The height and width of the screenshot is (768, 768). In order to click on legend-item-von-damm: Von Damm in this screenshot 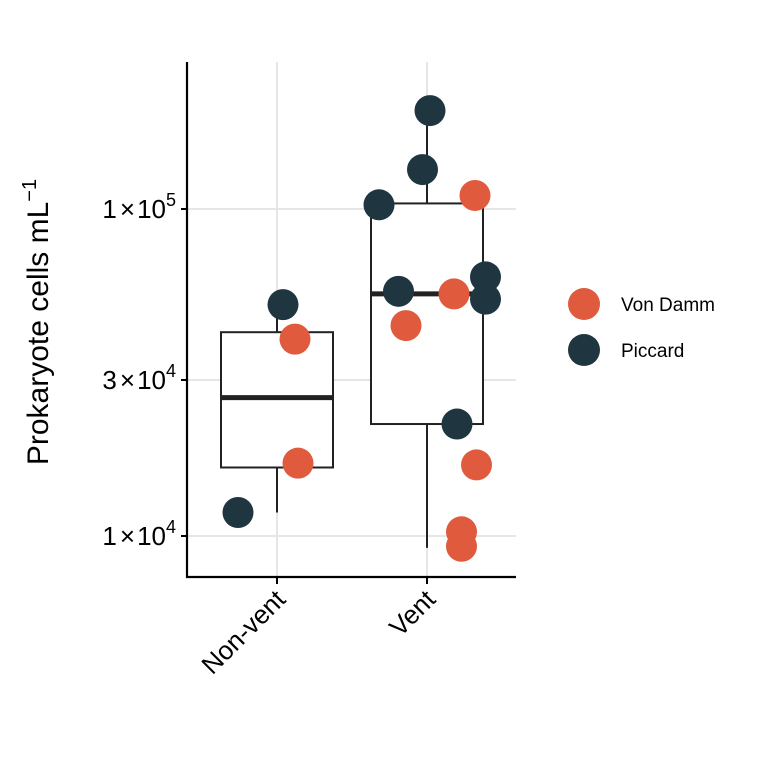, I will do `click(641, 304)`.